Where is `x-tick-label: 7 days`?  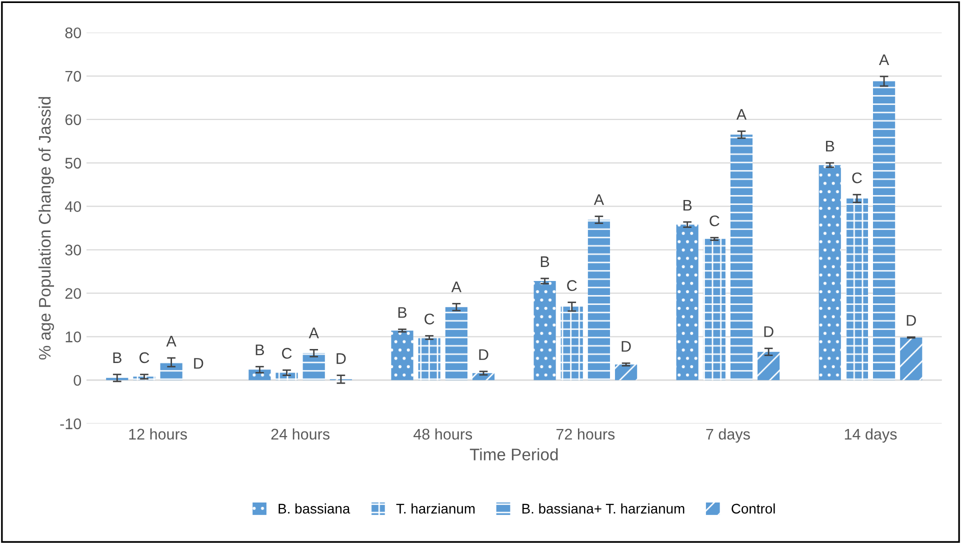 x-tick-label: 7 days is located at coordinates (728, 435).